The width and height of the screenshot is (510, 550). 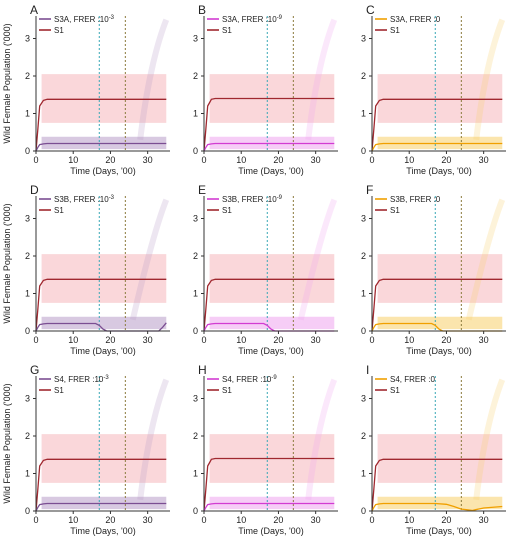 What do you see at coordinates (34, 370) in the screenshot?
I see `panel-label: G` at bounding box center [34, 370].